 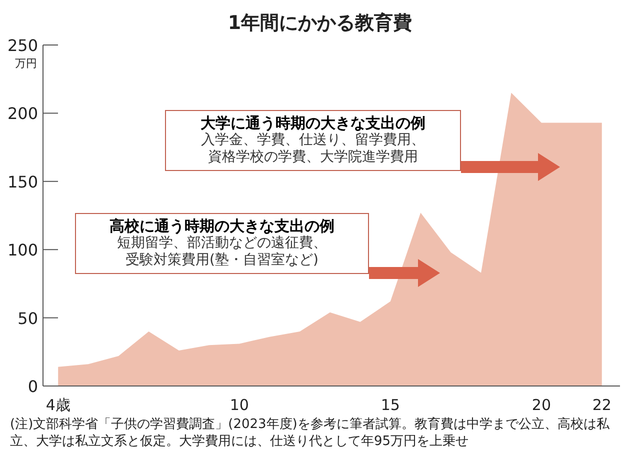 What do you see at coordinates (320, 23) in the screenshot?
I see `chart-title: 1年間にかかる教育費` at bounding box center [320, 23].